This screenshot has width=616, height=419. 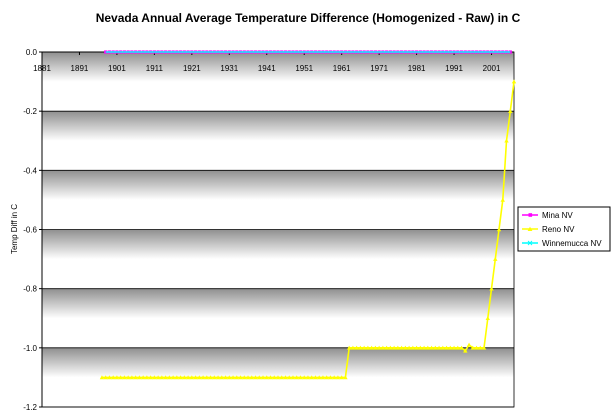 What do you see at coordinates (379, 68) in the screenshot?
I see `x-tick-label: 1971` at bounding box center [379, 68].